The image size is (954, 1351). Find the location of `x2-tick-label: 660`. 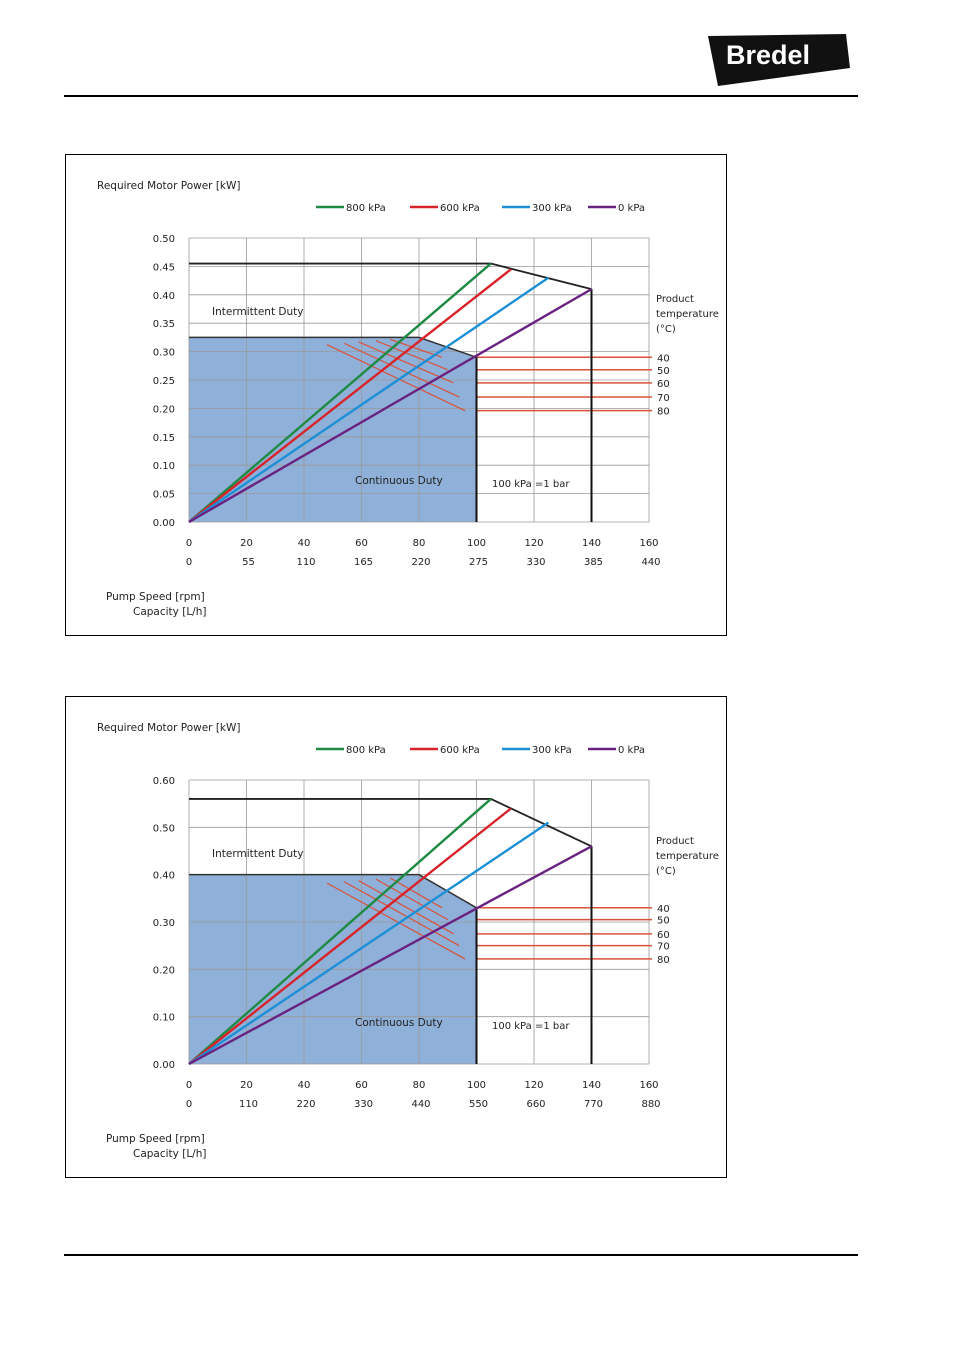

x2-tick-label: 660 is located at coordinates (535, 1104).